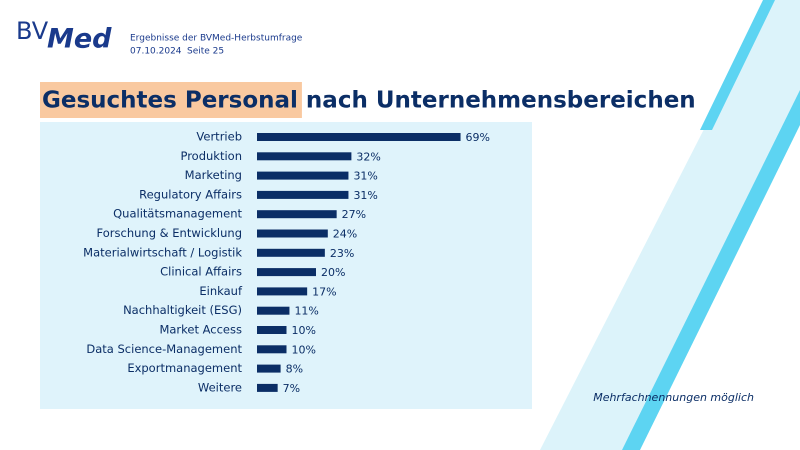 Image resolution: width=800 pixels, height=450 pixels. Describe the element at coordinates (200, 330) in the screenshot. I see `category-label: Market Access` at that location.